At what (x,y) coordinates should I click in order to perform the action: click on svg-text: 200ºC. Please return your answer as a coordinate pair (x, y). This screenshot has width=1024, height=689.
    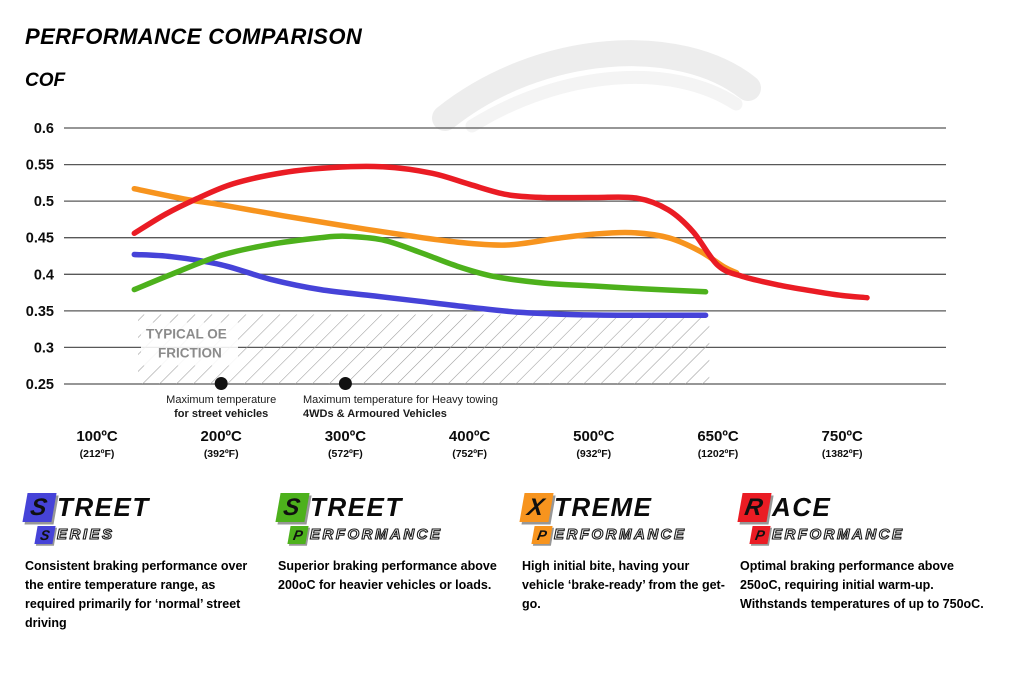
    Looking at the image, I should click on (222, 436).